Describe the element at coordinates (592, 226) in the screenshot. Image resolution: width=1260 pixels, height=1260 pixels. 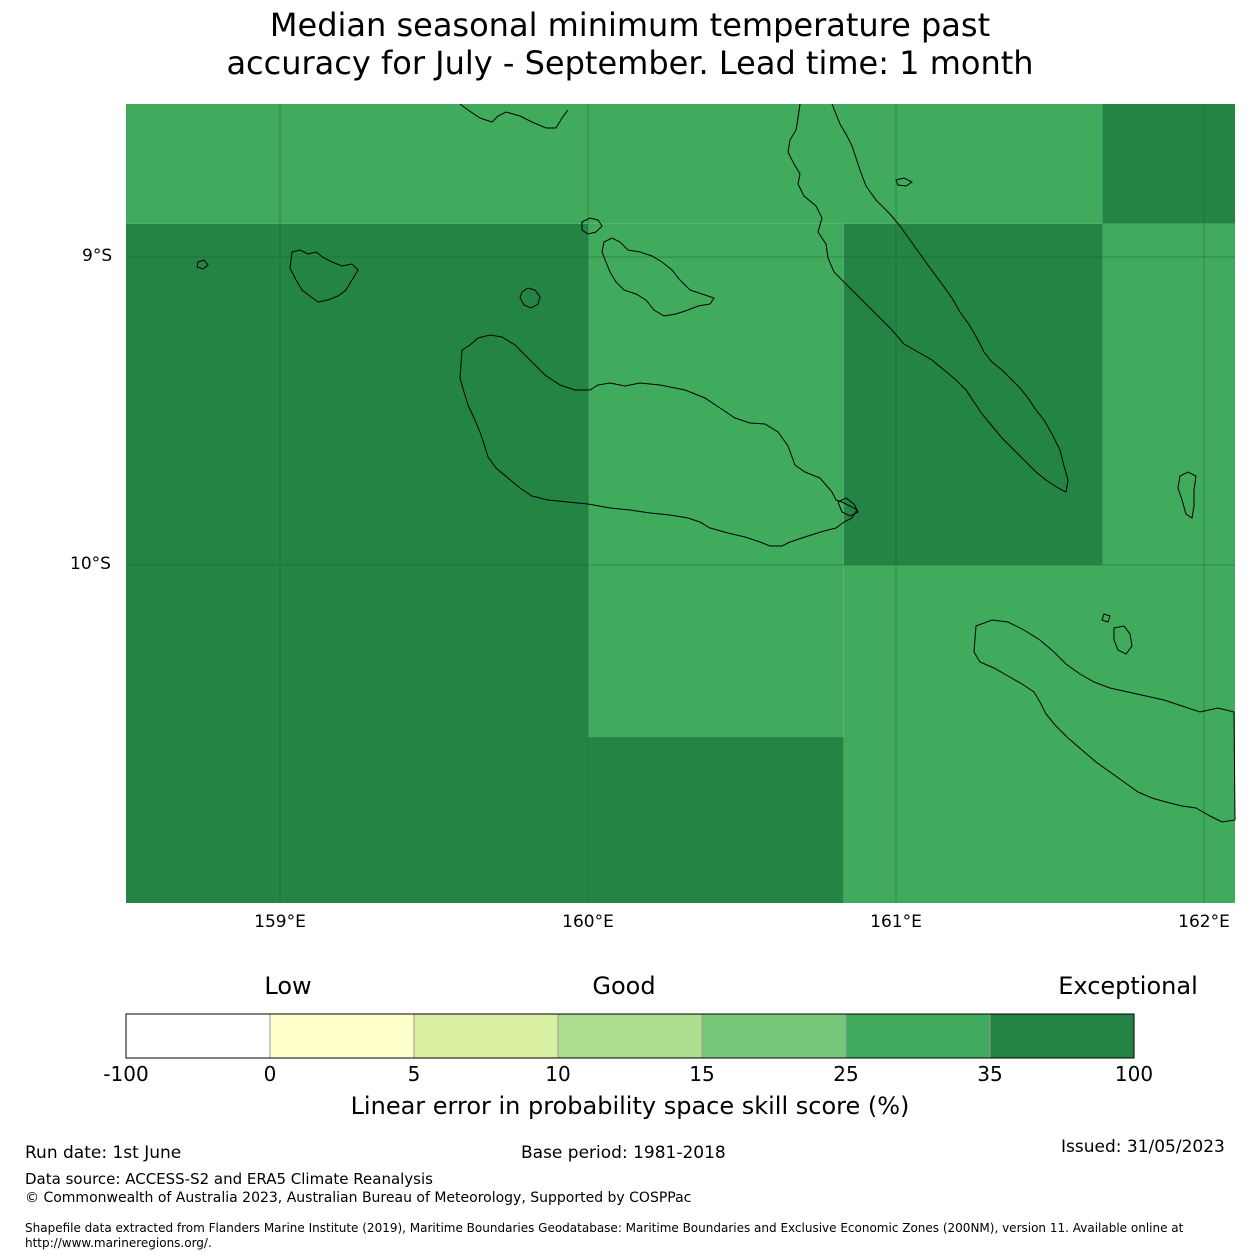
I see `coast-florida-west` at that location.